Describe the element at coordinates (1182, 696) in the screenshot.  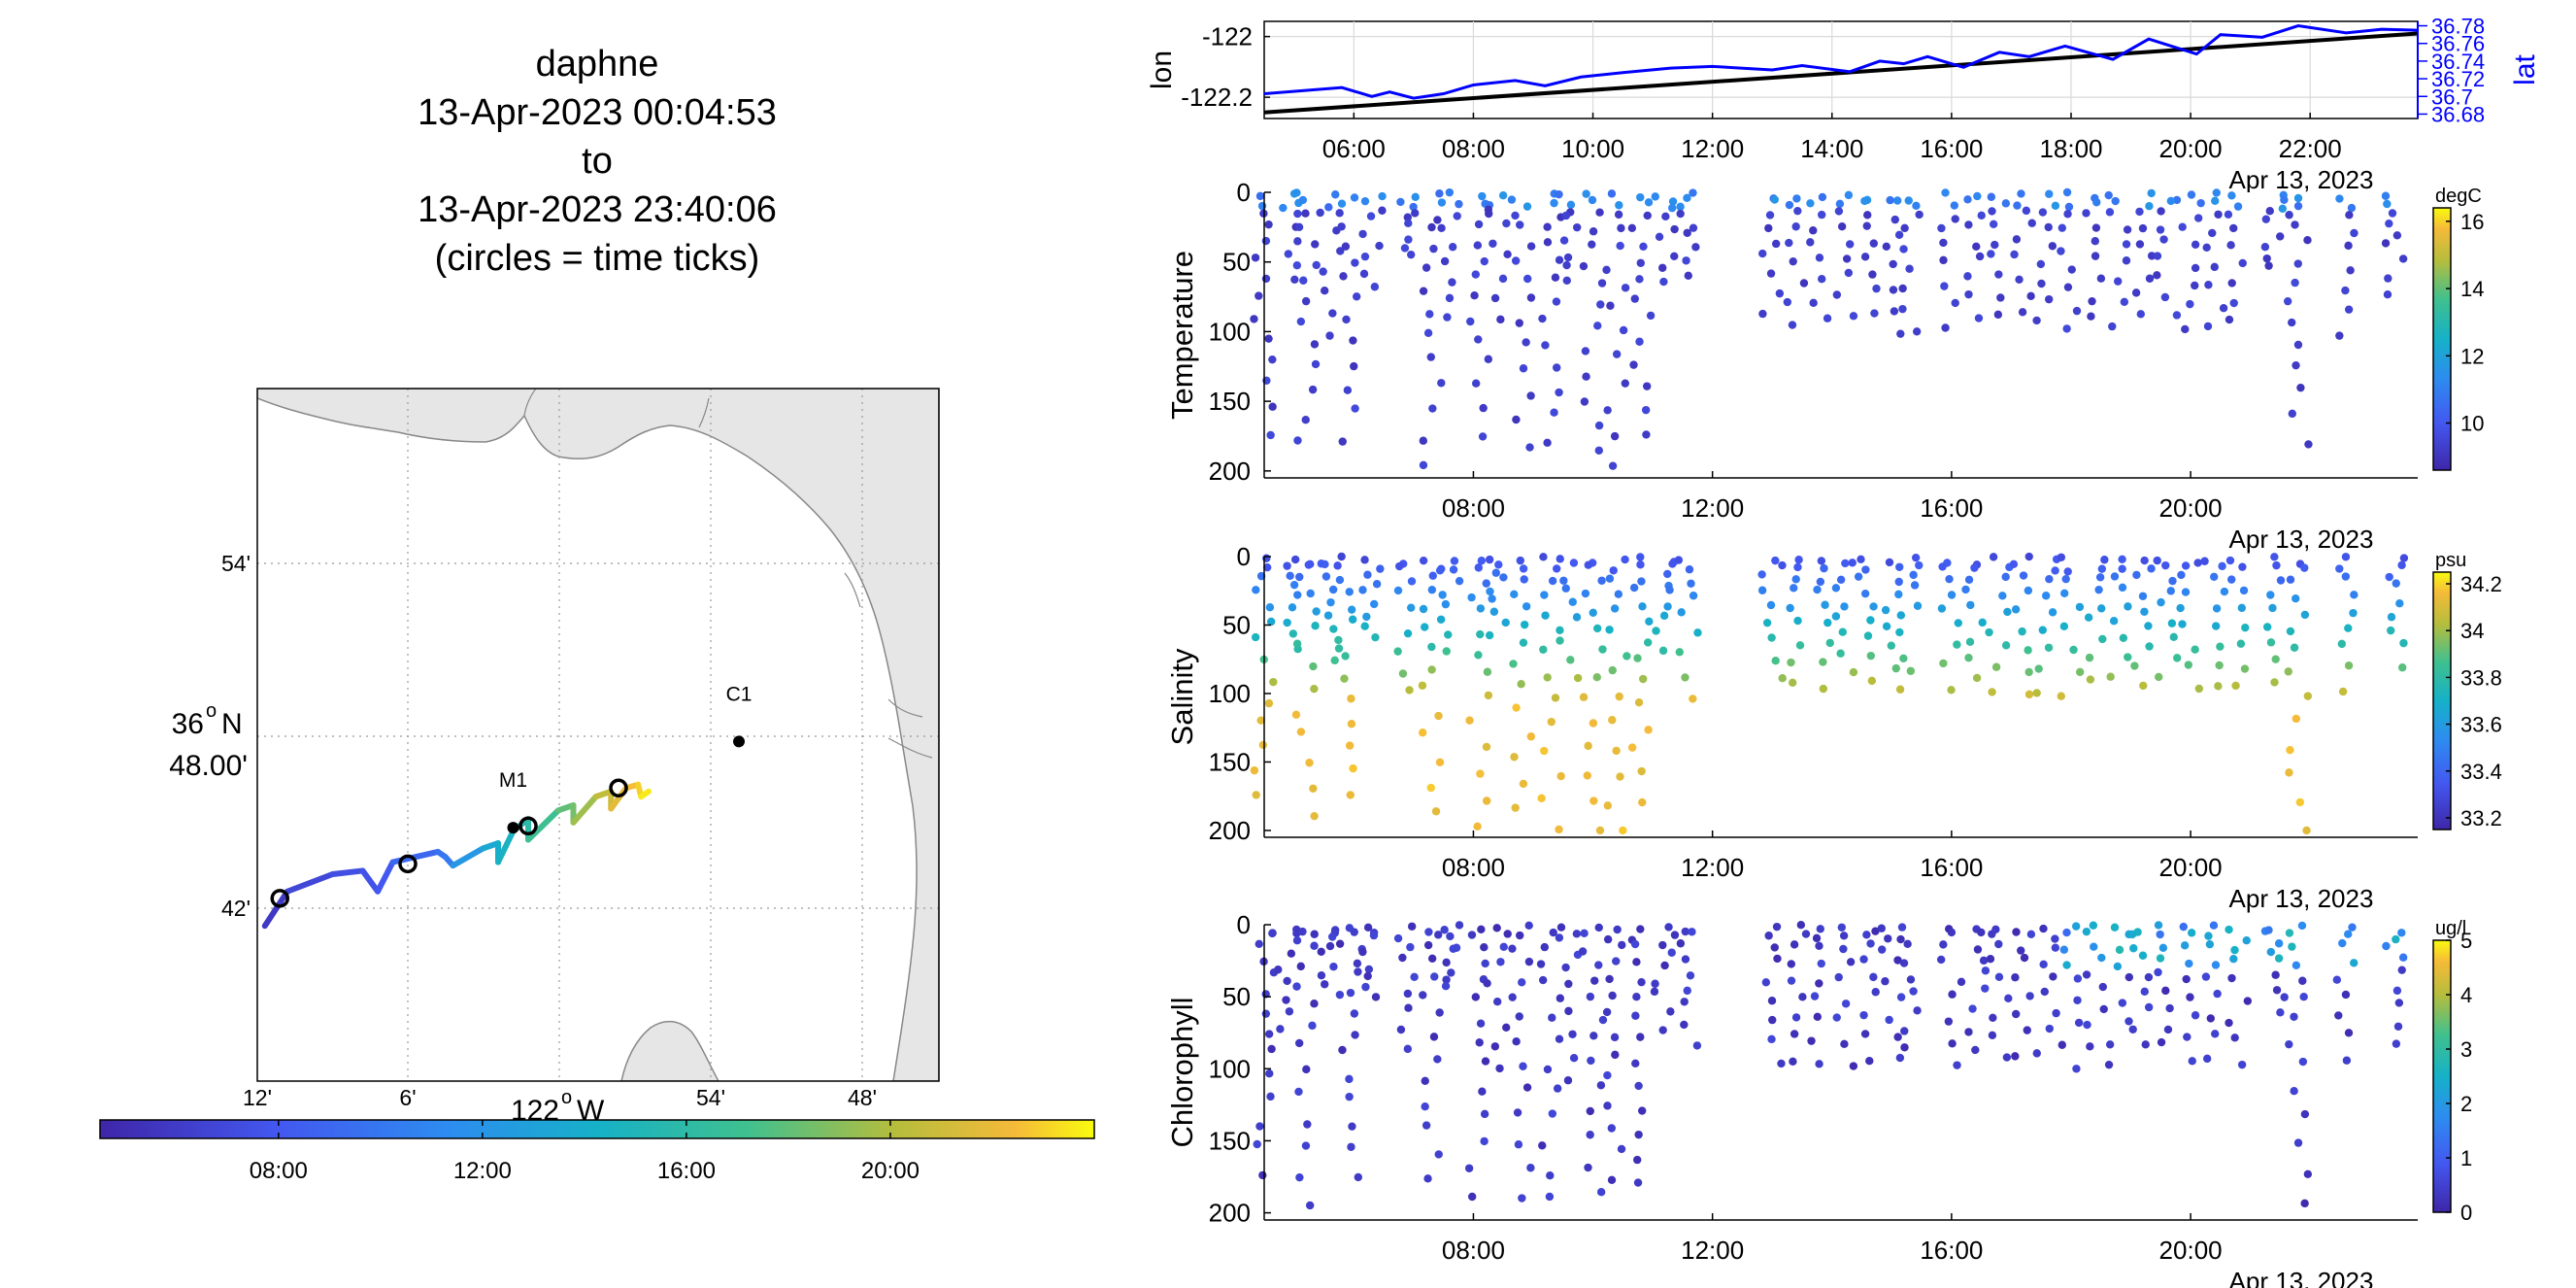
I see `panel-ylabel: Salinity` at that location.